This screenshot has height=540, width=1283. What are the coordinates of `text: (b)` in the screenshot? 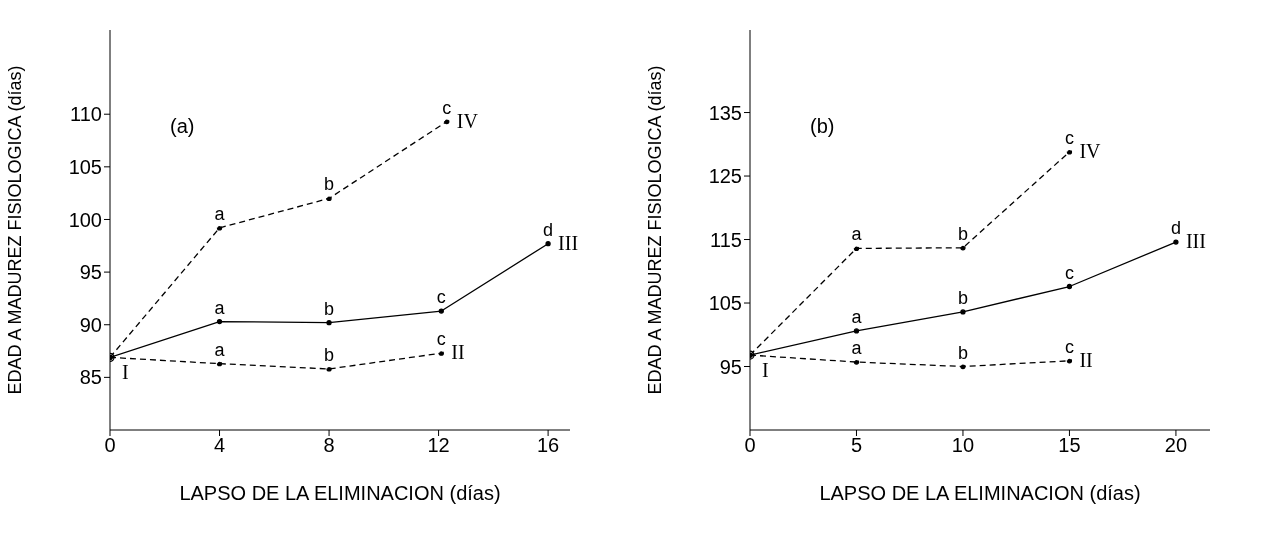 It's located at (822, 126).